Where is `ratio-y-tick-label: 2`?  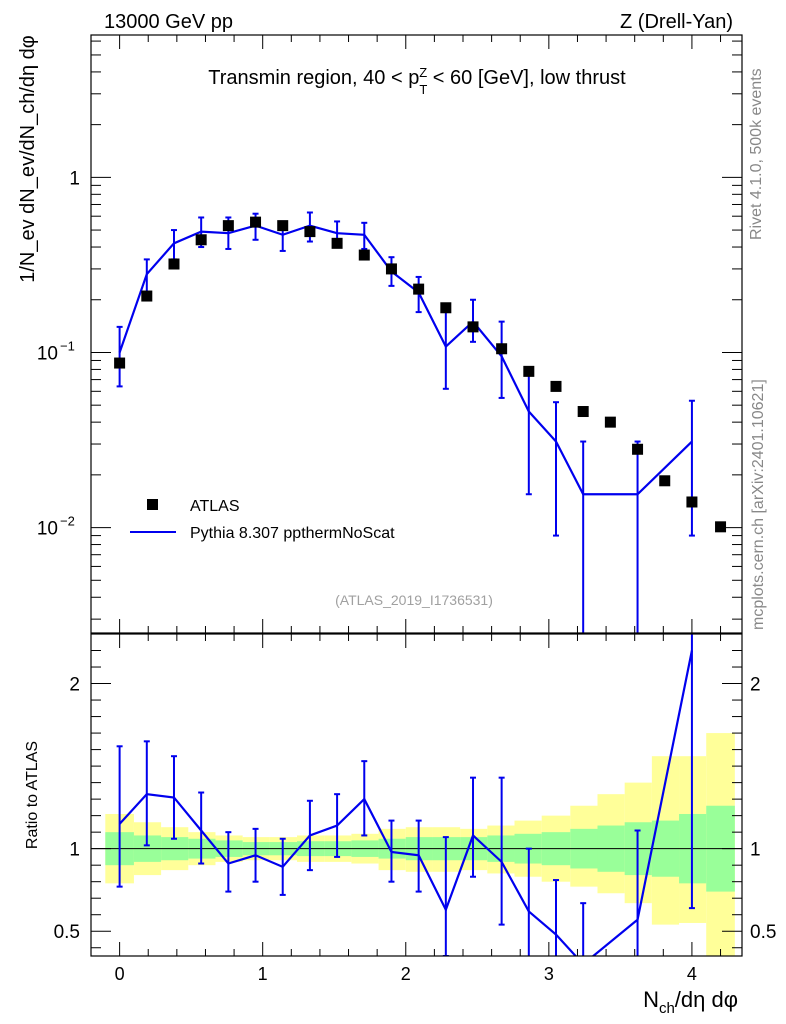
ratio-y-tick-label: 2 is located at coordinates (74, 685).